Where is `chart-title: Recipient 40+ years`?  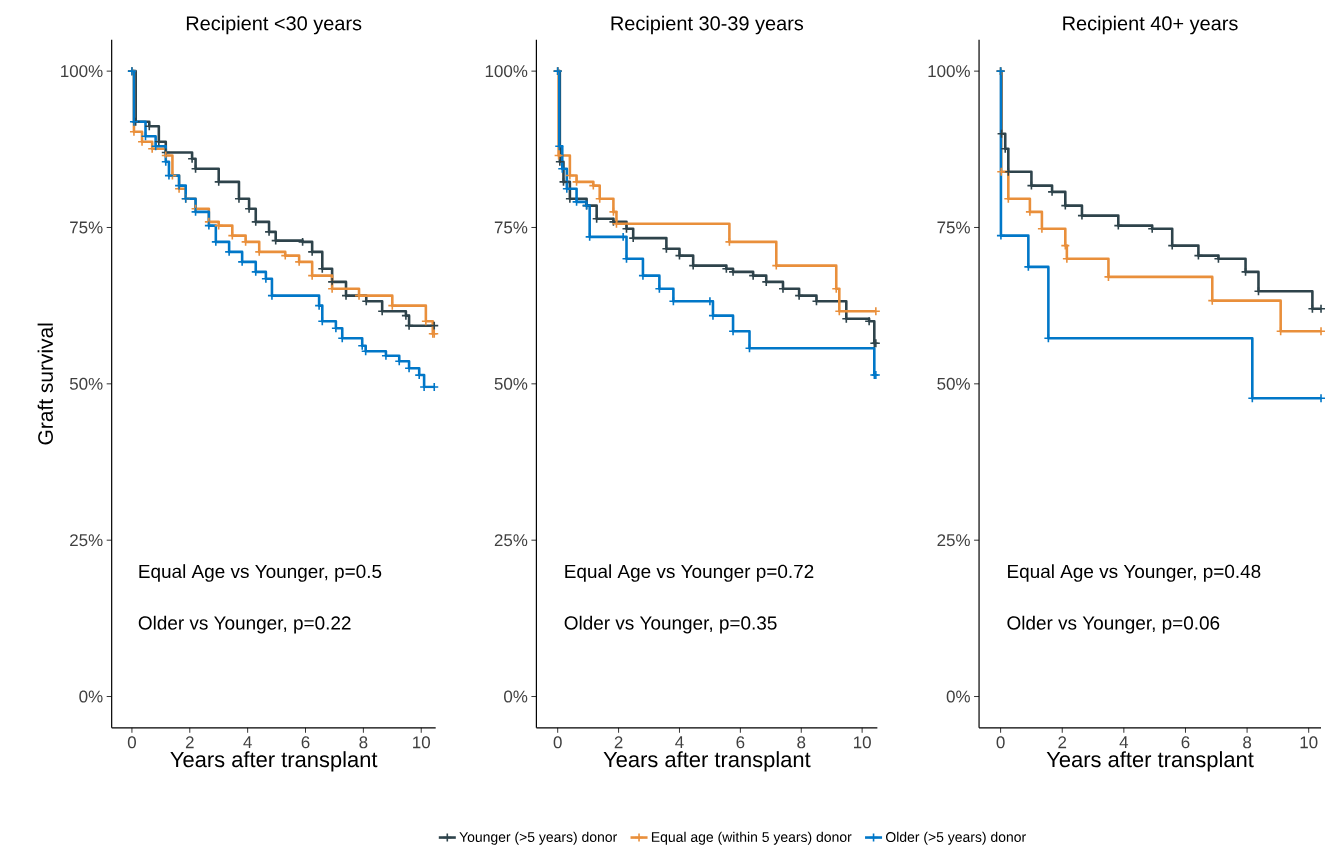
chart-title: Recipient 40+ years is located at coordinates (1150, 25).